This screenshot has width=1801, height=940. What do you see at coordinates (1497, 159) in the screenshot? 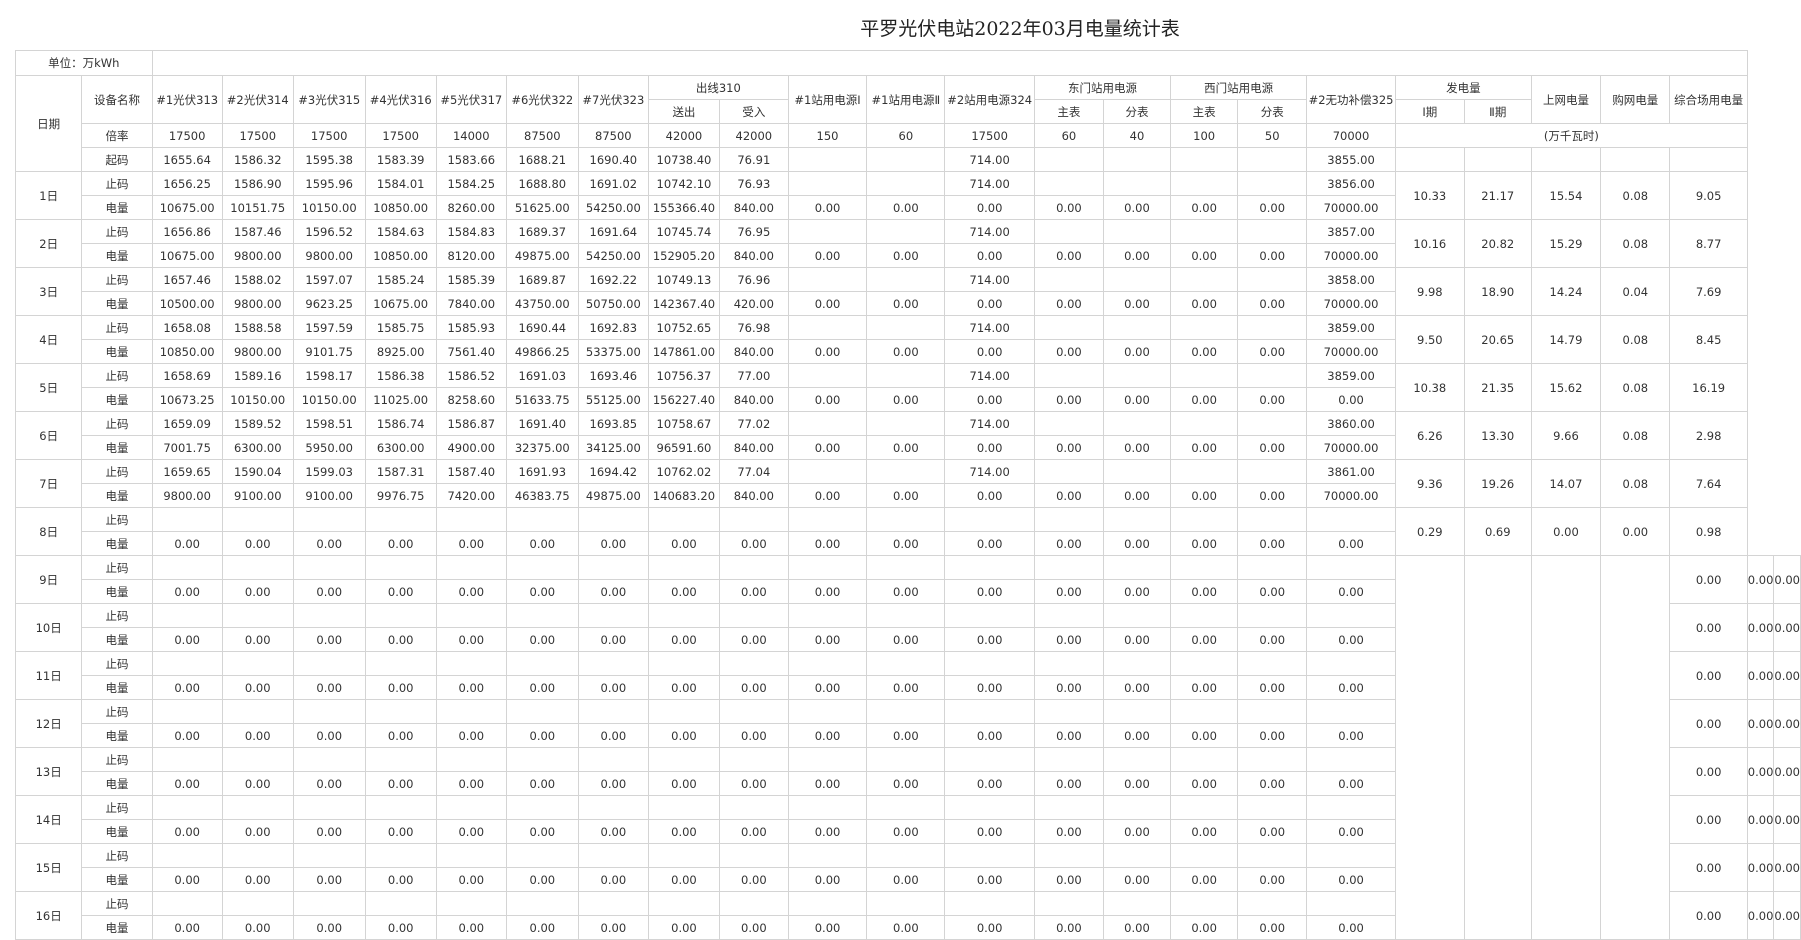
I see `blank-cell` at bounding box center [1497, 159].